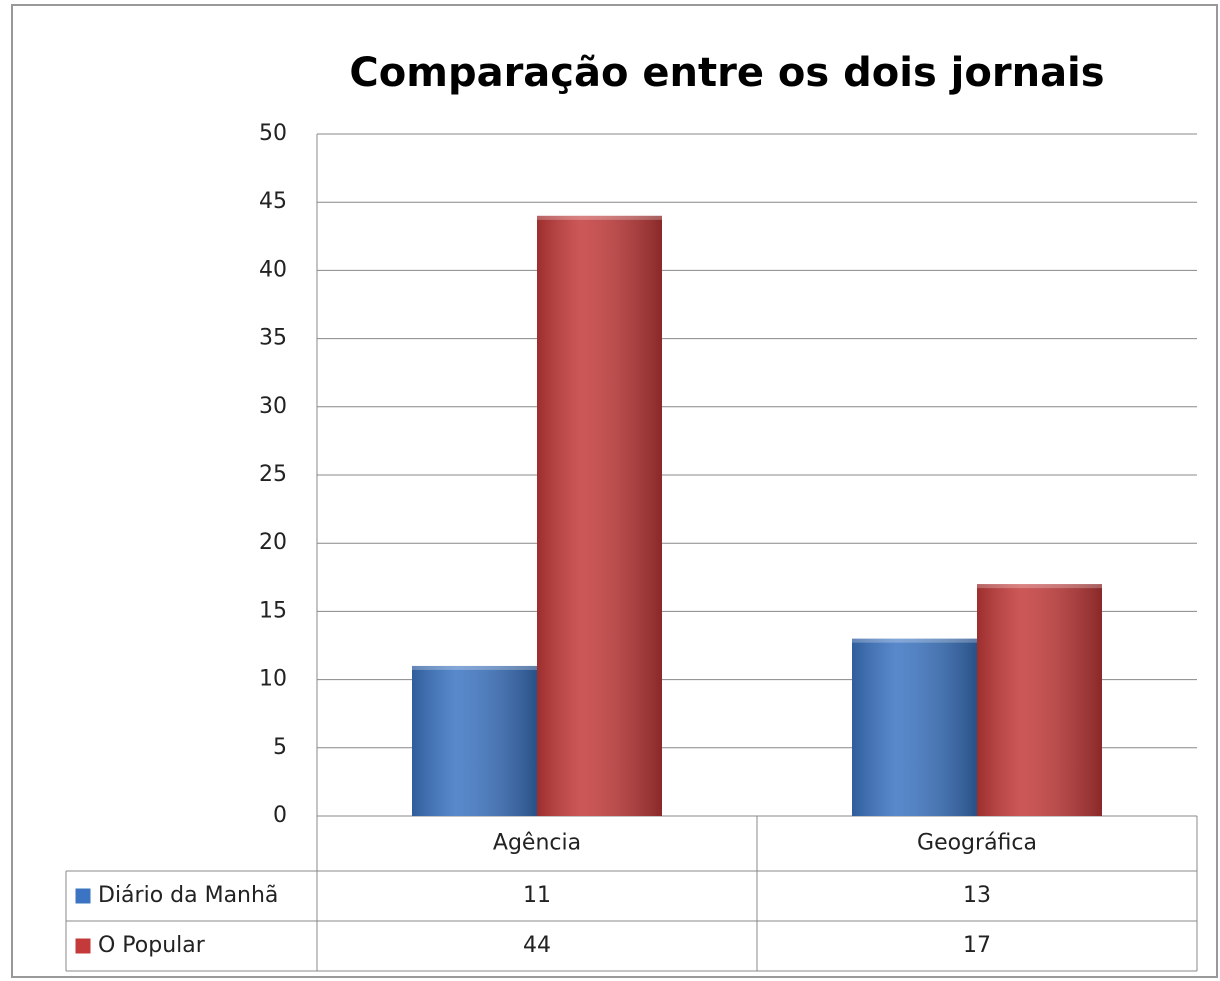 The image size is (1220, 981). What do you see at coordinates (273, 542) in the screenshot?
I see `y-tick-label: 20` at bounding box center [273, 542].